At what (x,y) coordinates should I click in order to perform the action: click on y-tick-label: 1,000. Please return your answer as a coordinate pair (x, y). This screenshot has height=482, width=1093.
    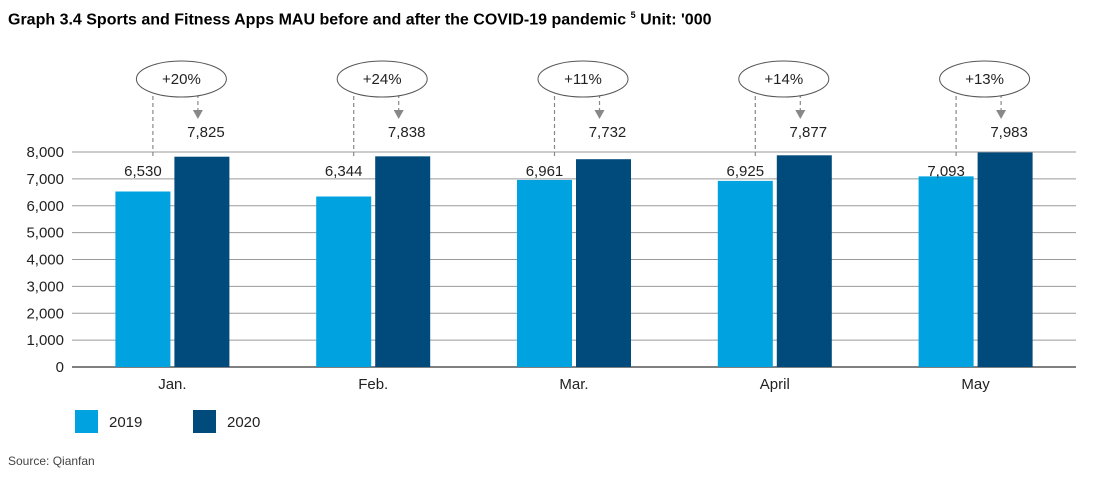
    Looking at the image, I should click on (45, 340).